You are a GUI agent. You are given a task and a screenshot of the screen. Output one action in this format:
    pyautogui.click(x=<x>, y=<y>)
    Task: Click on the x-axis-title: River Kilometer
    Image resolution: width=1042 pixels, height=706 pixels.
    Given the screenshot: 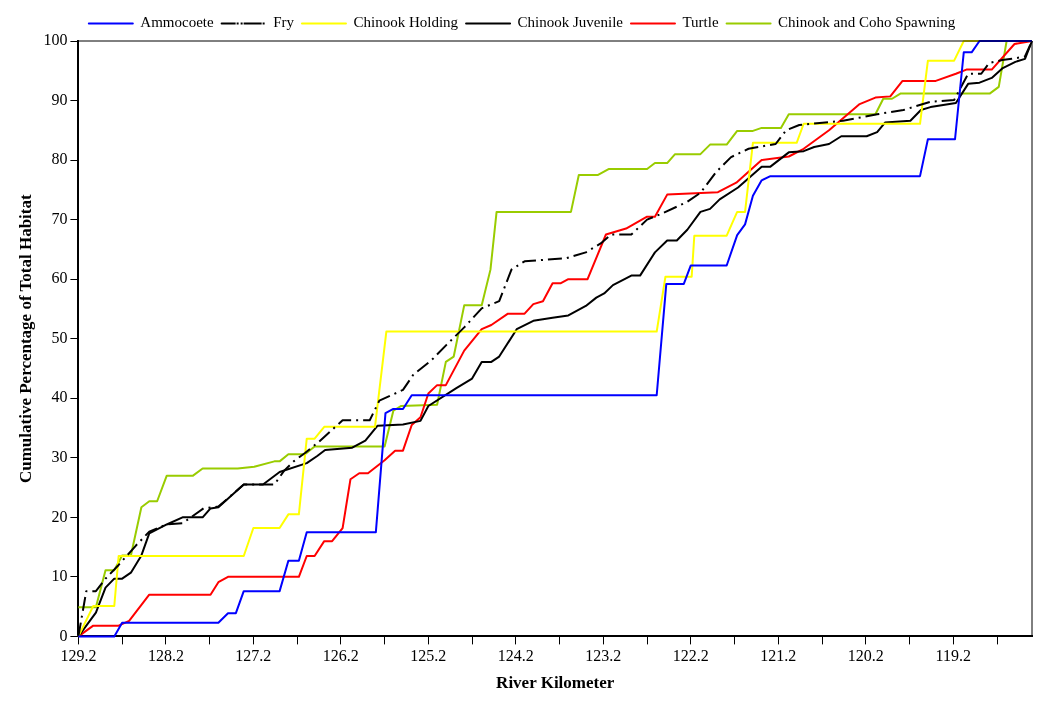 What is the action you would take?
    pyautogui.click(x=555, y=683)
    